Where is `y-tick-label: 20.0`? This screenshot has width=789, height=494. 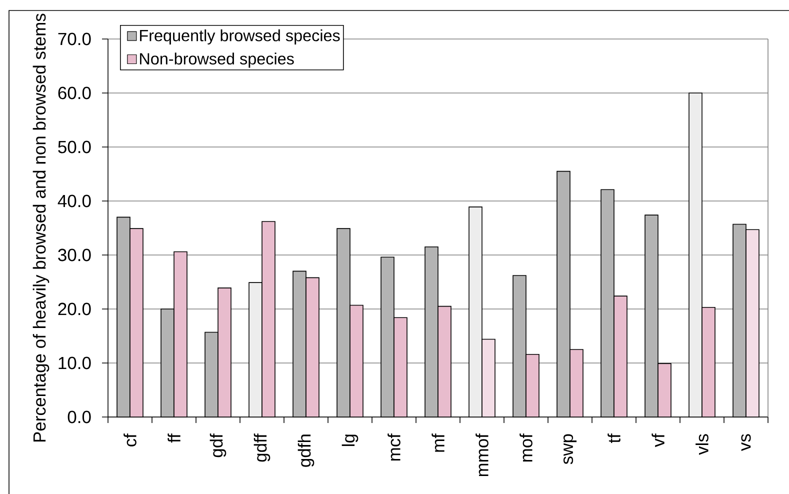
y-tick-label: 20.0 is located at coordinates (74, 309).